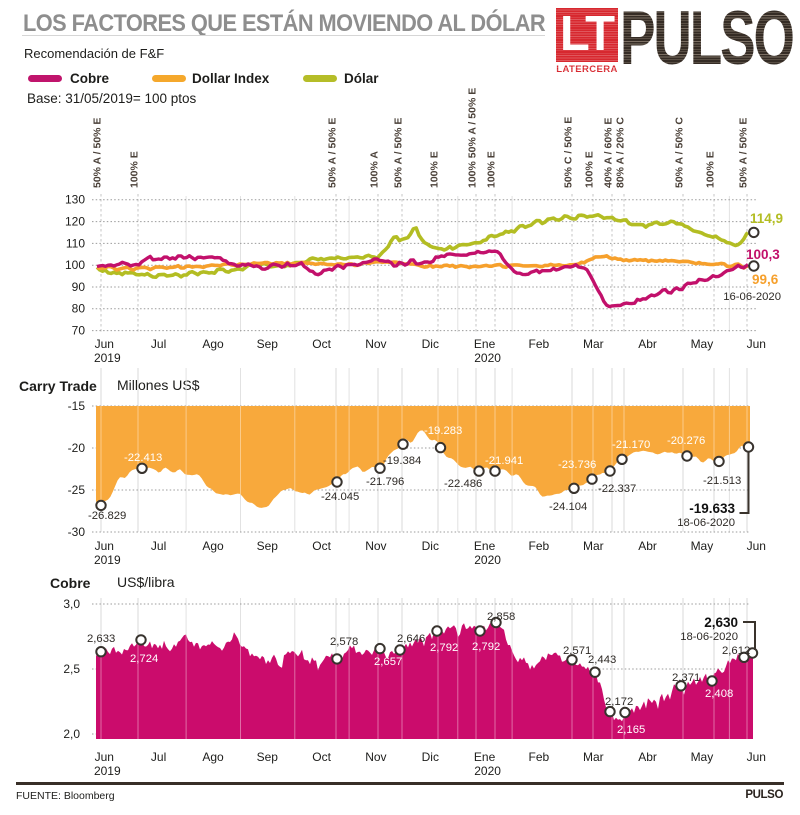 Image resolution: width=800 pixels, height=815 pixels. I want to click on svg-text: -21.941, so click(504, 461).